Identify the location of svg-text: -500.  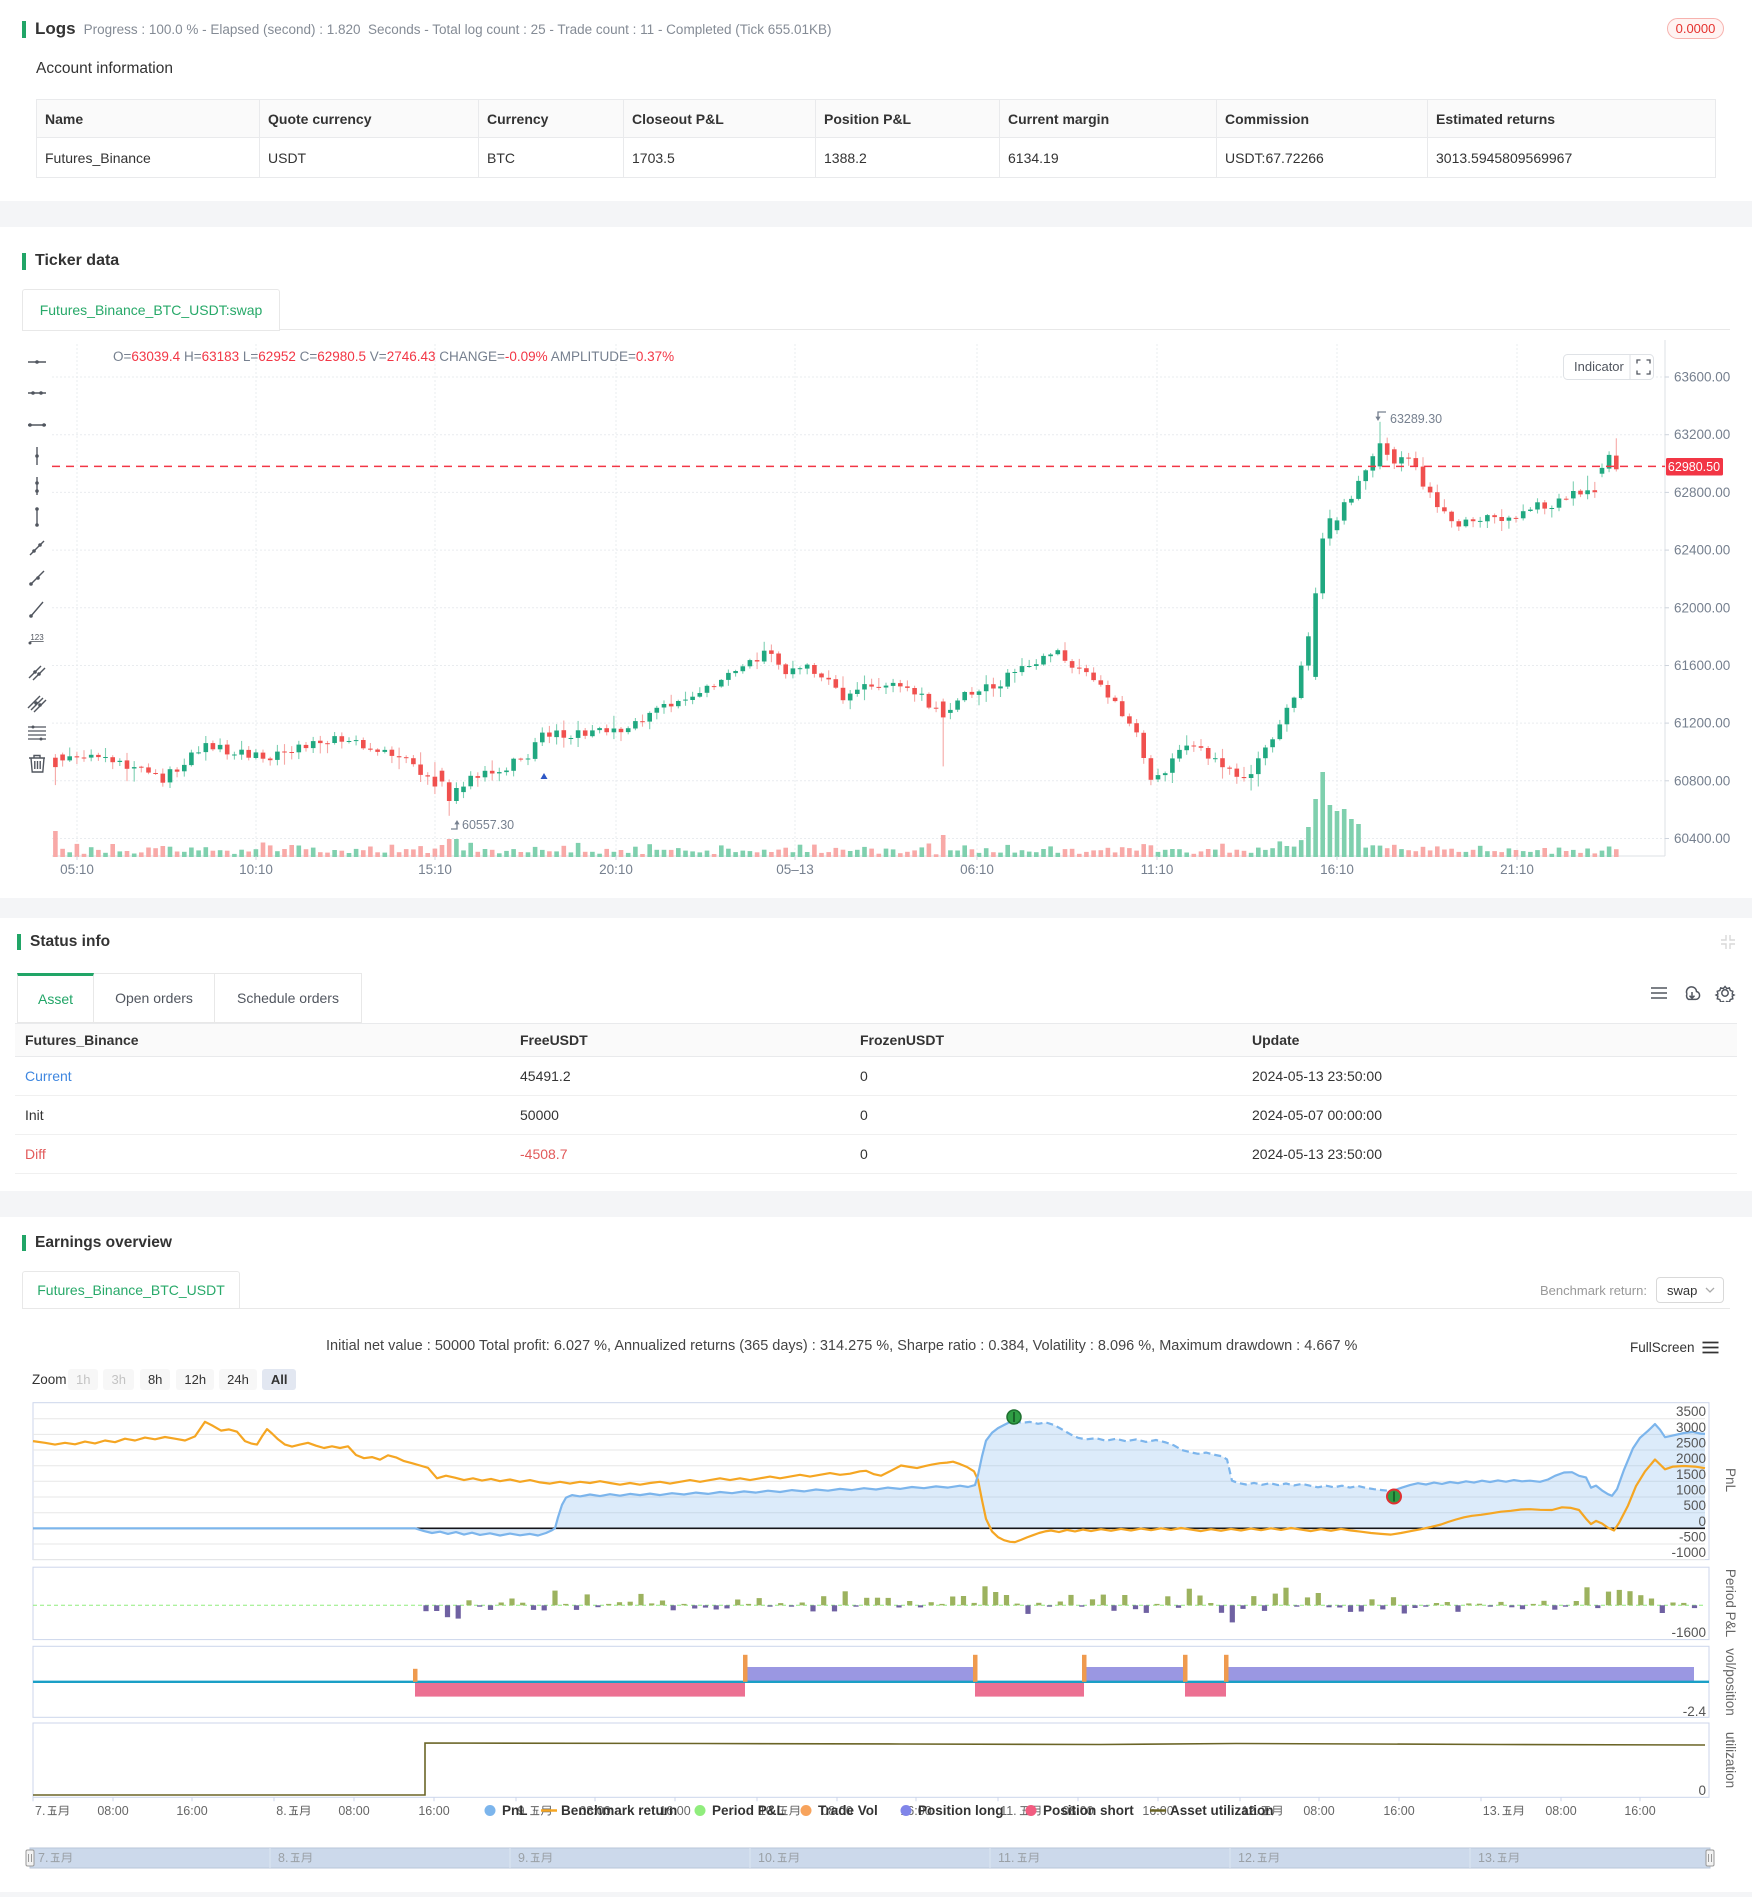
(1692, 1537).